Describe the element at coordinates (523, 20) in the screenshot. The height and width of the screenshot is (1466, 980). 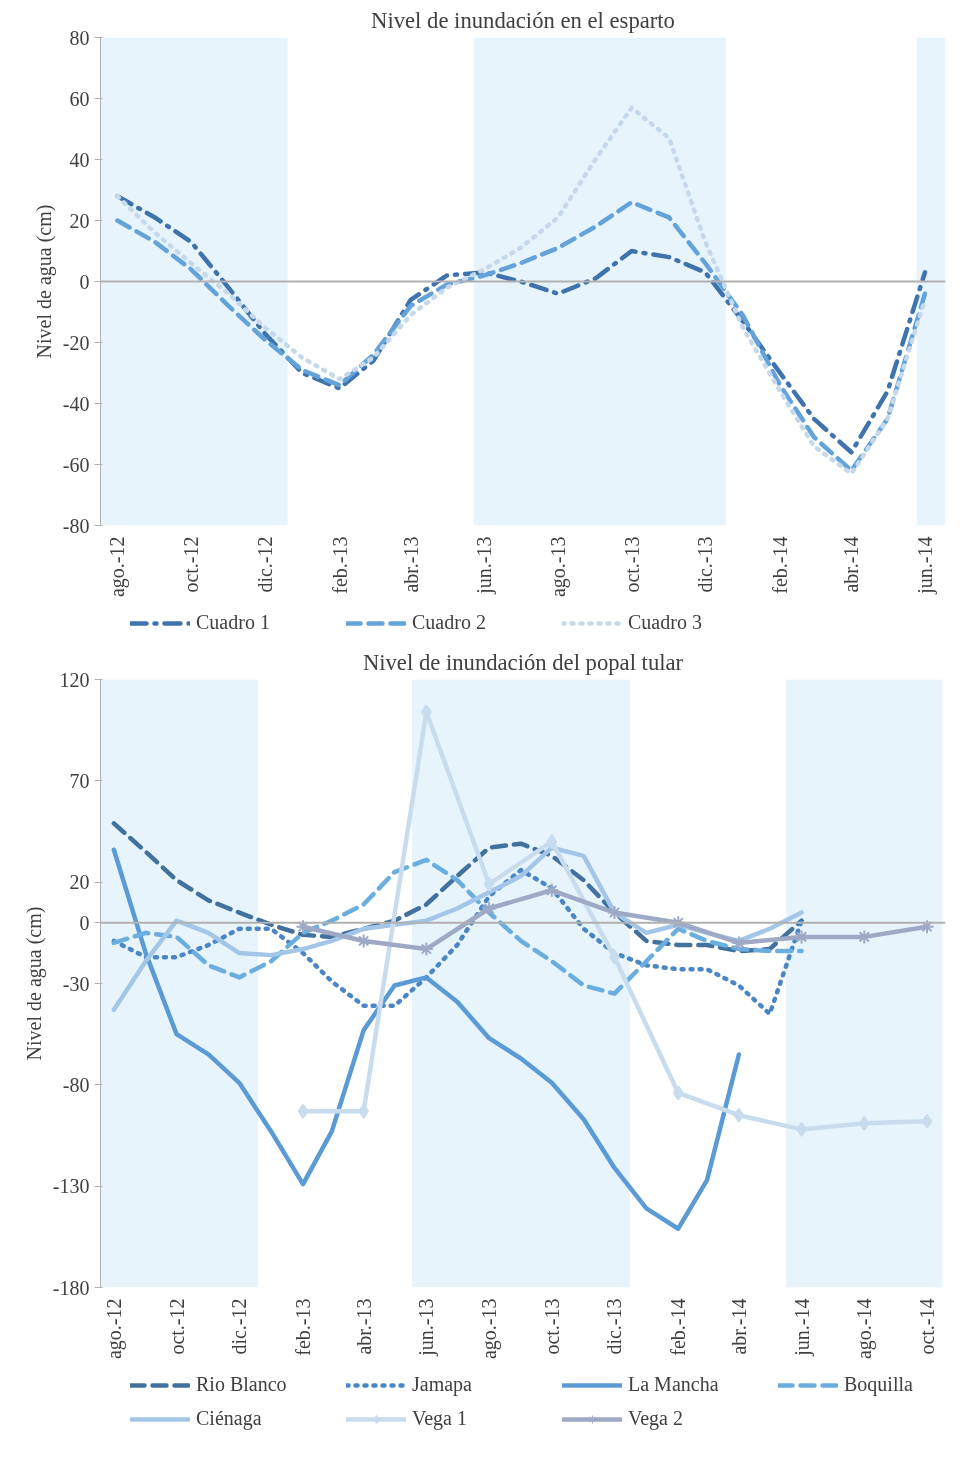
I see `chart-title: Nivel de inundación en el esparto` at that location.